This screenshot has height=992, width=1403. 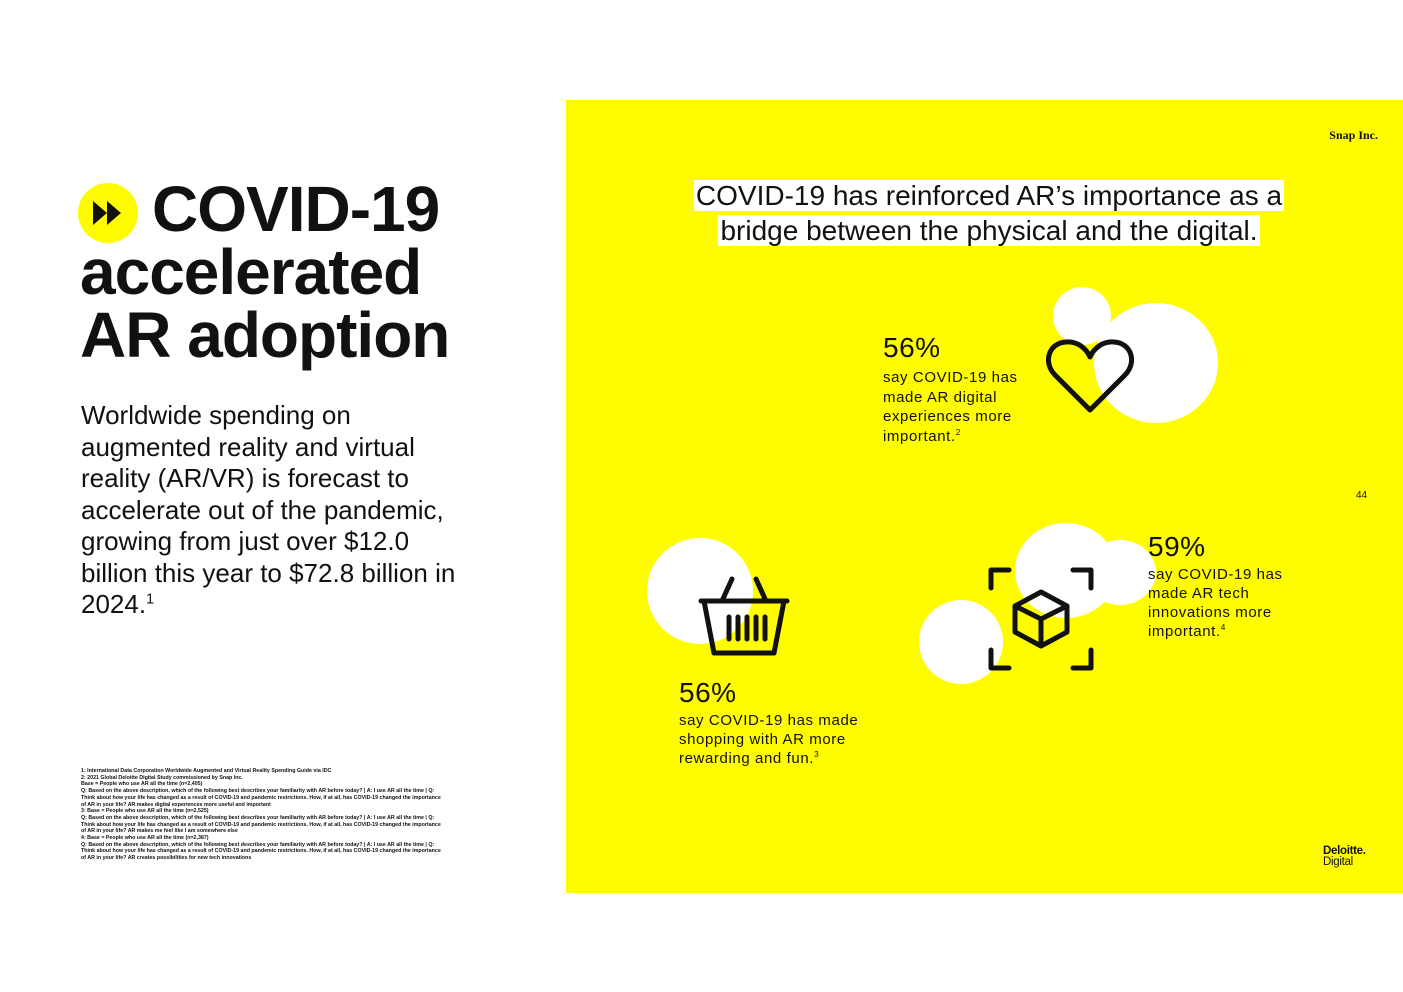 What do you see at coordinates (296, 209) in the screenshot?
I see `headline-line-1: COVID-19` at bounding box center [296, 209].